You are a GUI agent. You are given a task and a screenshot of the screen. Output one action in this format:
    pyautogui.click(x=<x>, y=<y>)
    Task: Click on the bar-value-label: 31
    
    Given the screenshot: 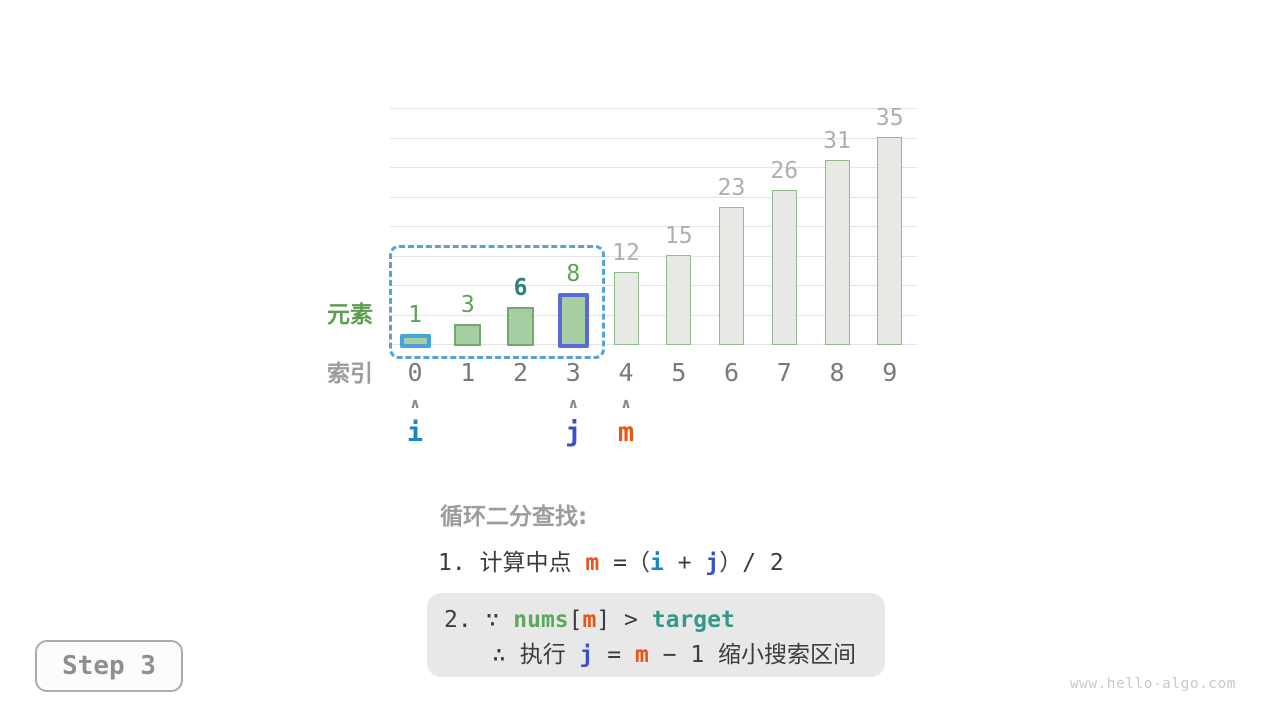 What is the action you would take?
    pyautogui.click(x=837, y=141)
    